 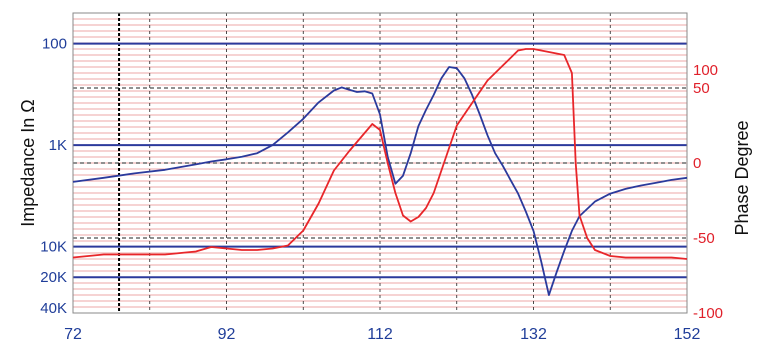 I want to click on right-tick-label: -100, so click(x=708, y=313).